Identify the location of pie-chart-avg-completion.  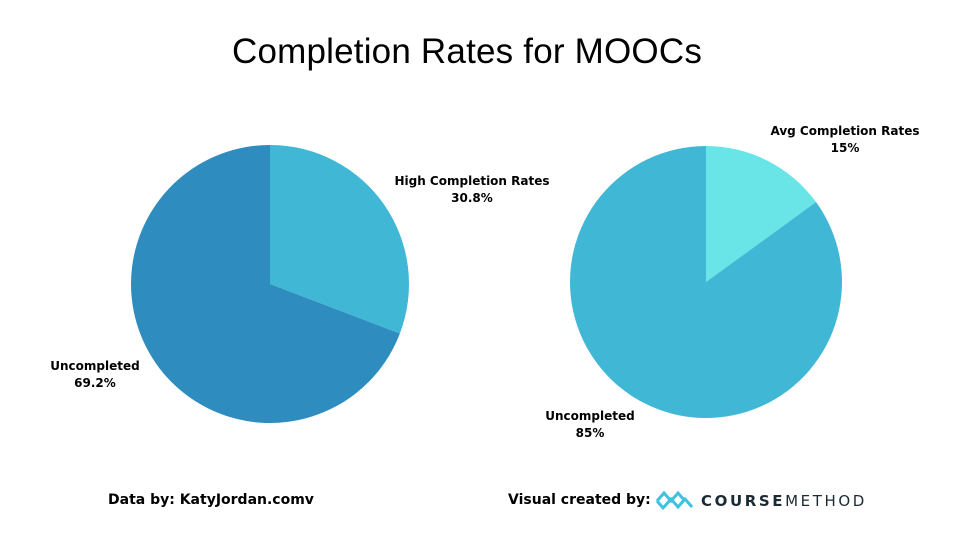
(706, 282).